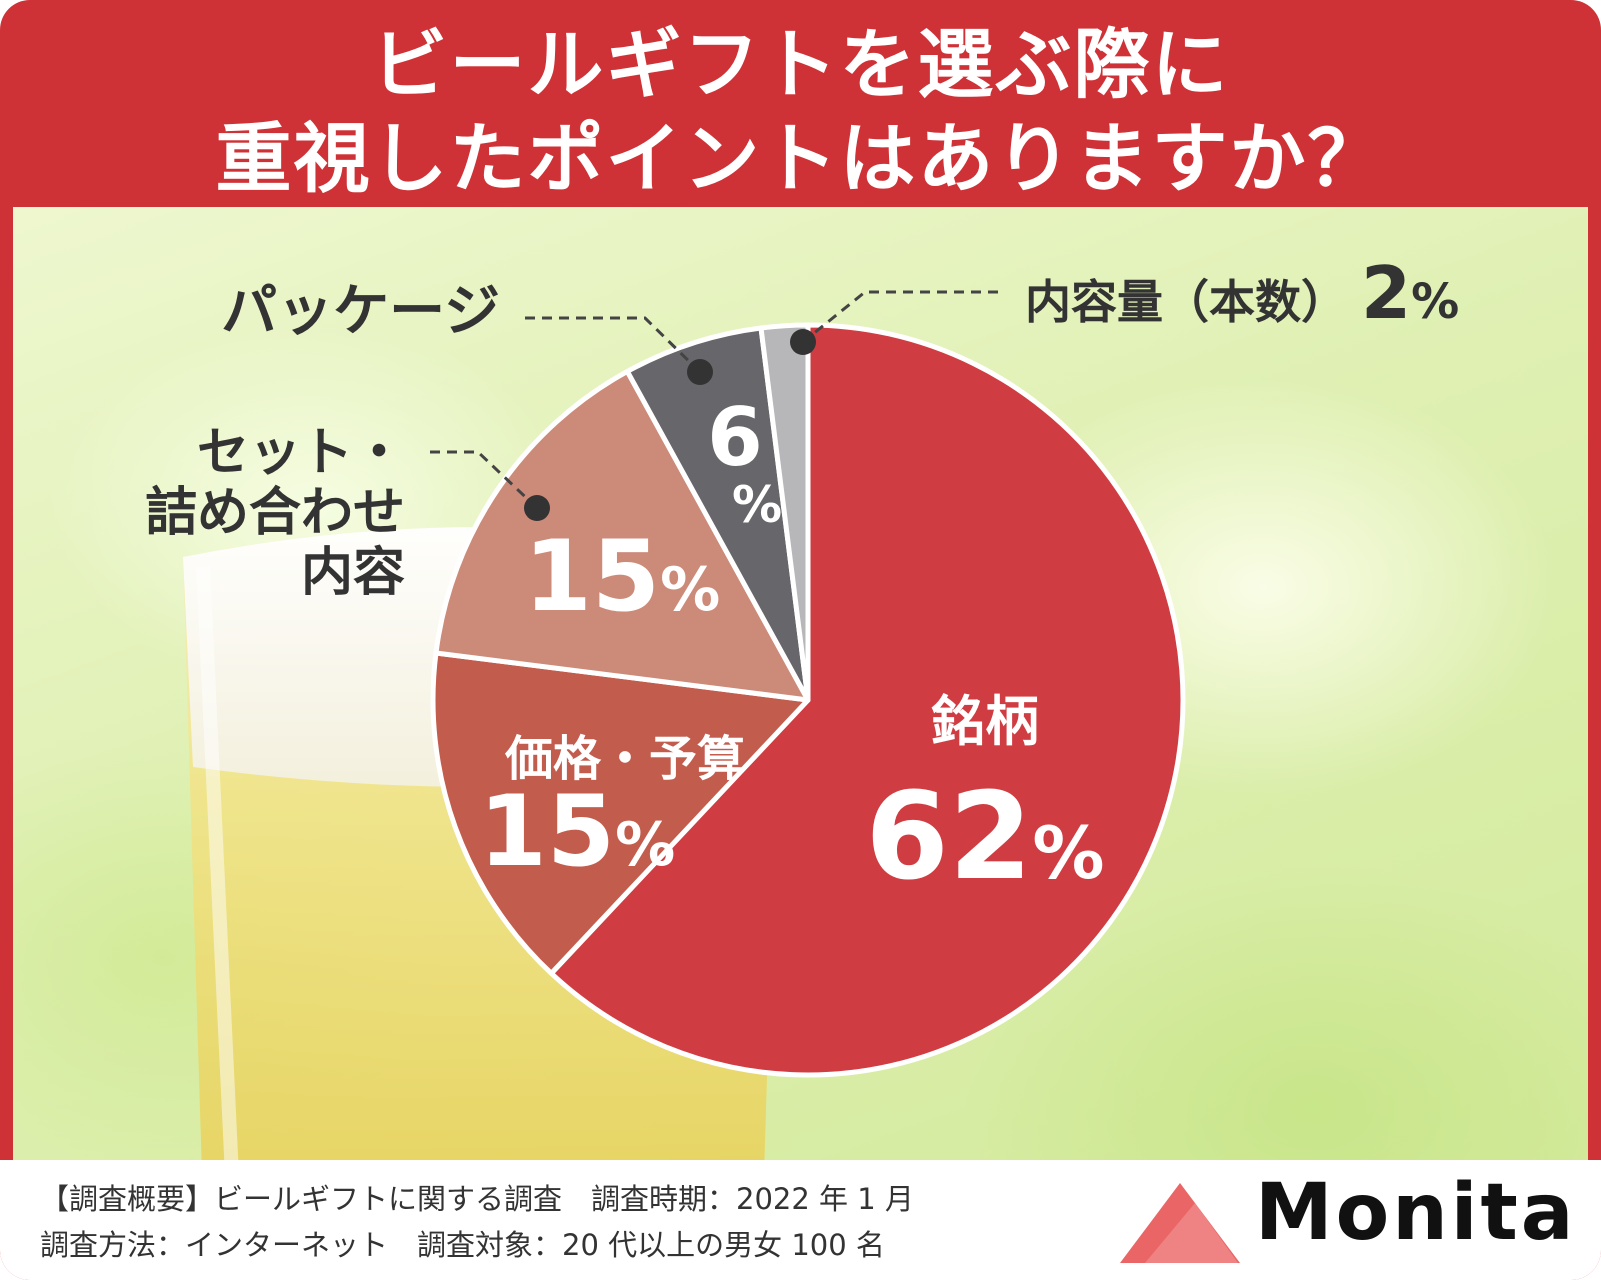  Describe the element at coordinates (800, 64) in the screenshot. I see `title-line-1: ビールギフトを選ぶ際に` at that location.